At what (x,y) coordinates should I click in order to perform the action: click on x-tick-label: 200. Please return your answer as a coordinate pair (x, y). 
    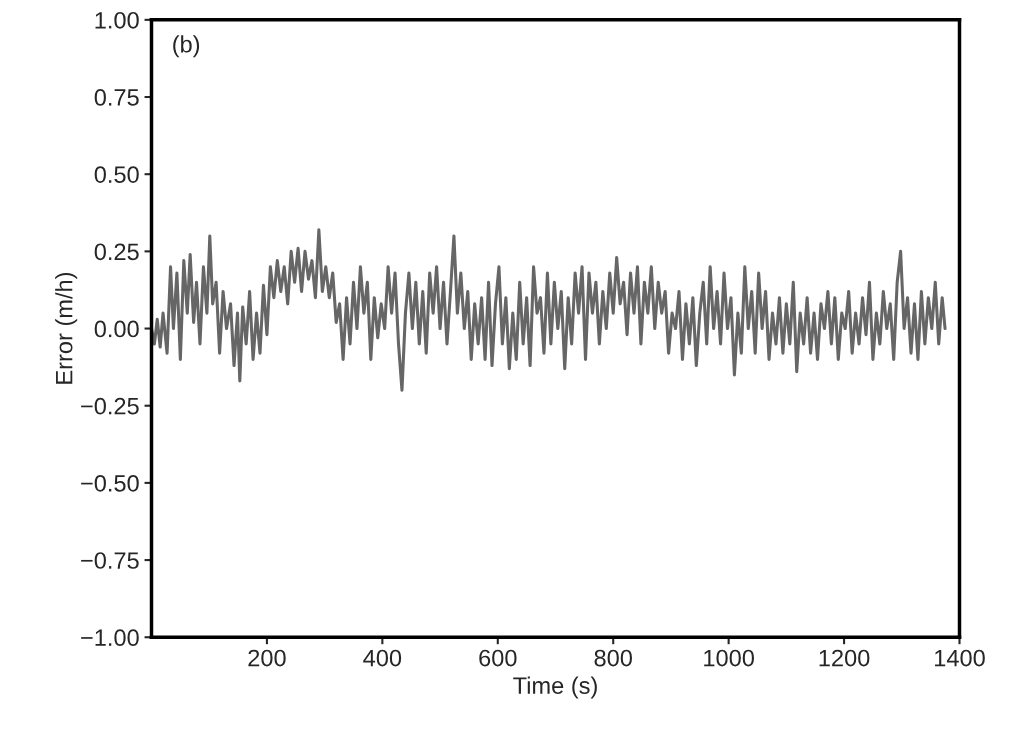
    Looking at the image, I should click on (267, 658).